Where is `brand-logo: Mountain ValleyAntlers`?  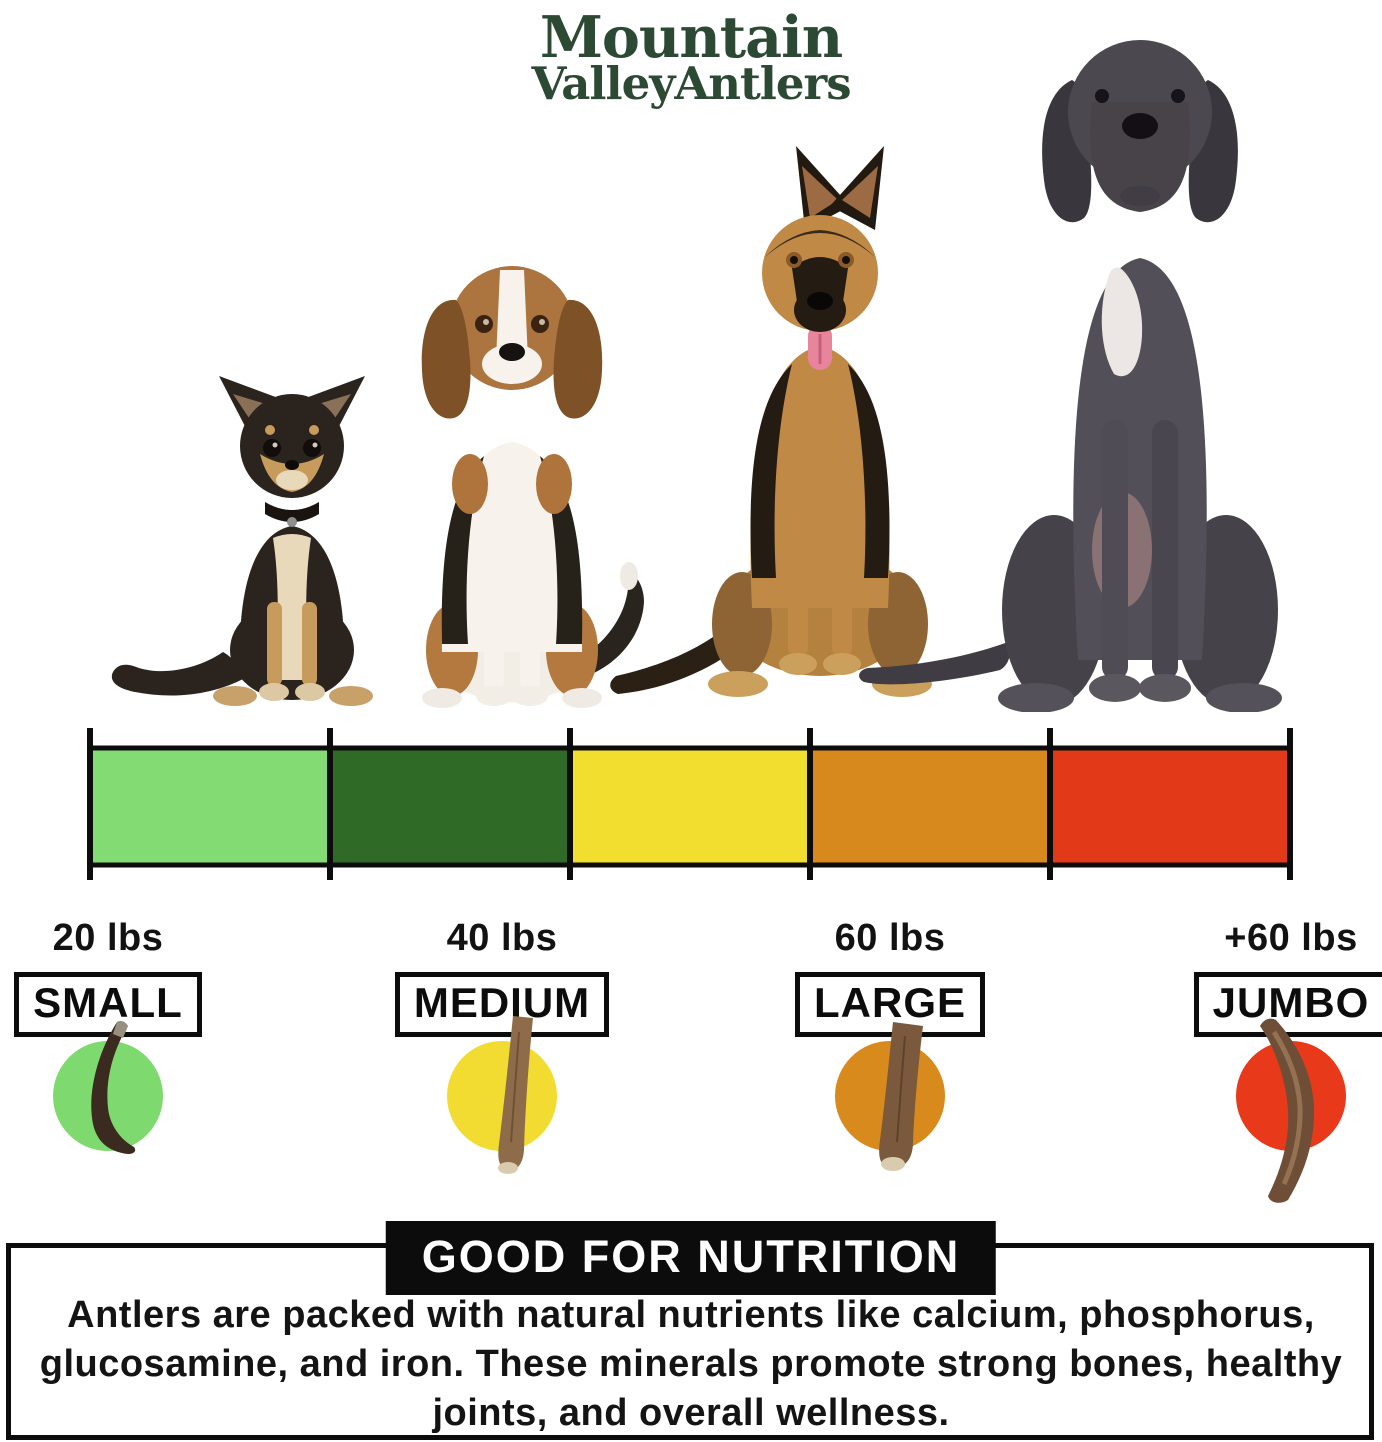 brand-logo: Mountain ValleyAntlers is located at coordinates (691, 58).